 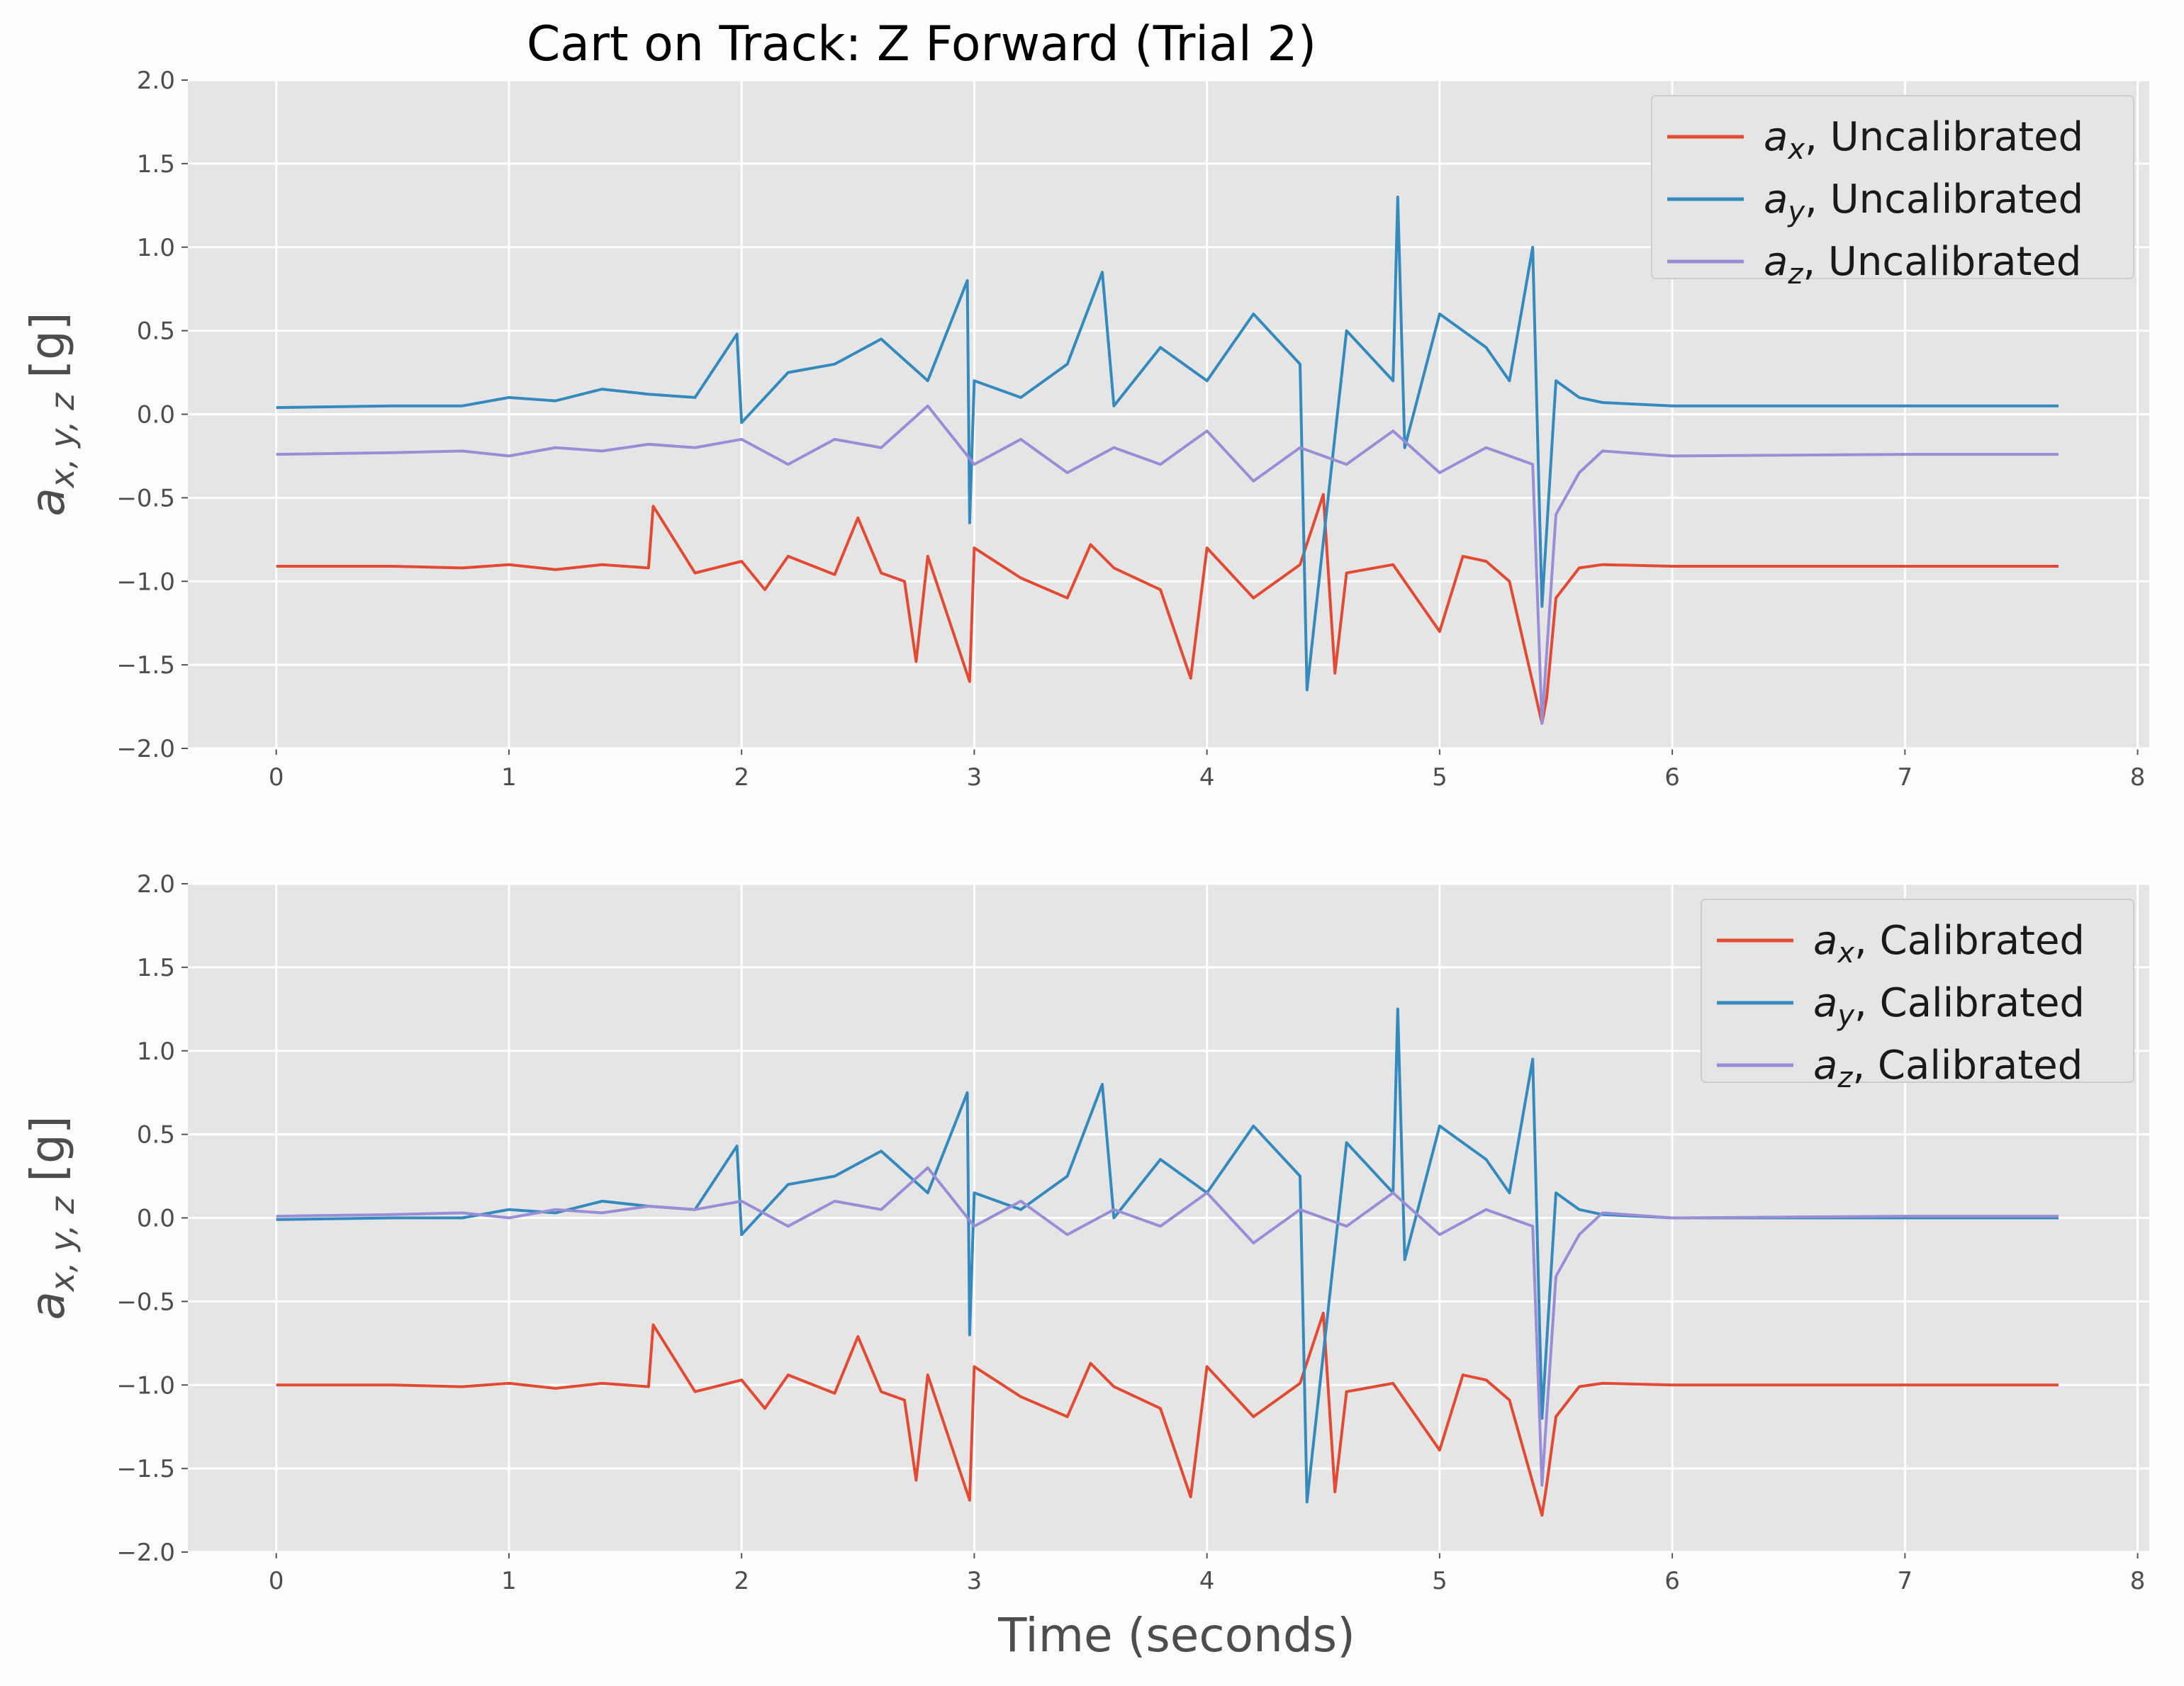 What do you see at coordinates (1924, 140) in the screenshot?
I see `legend-label-ax: ax, Uncalibrated` at bounding box center [1924, 140].